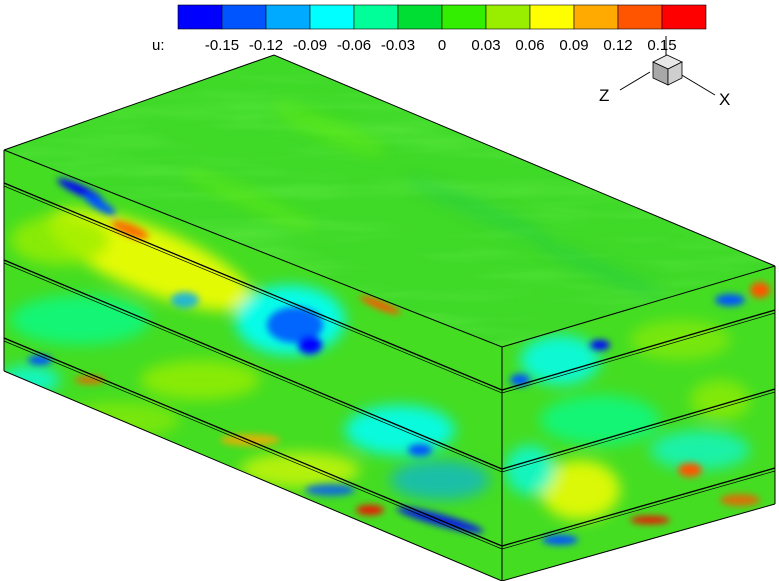  I want to click on x-axis-label: X, so click(724, 99).